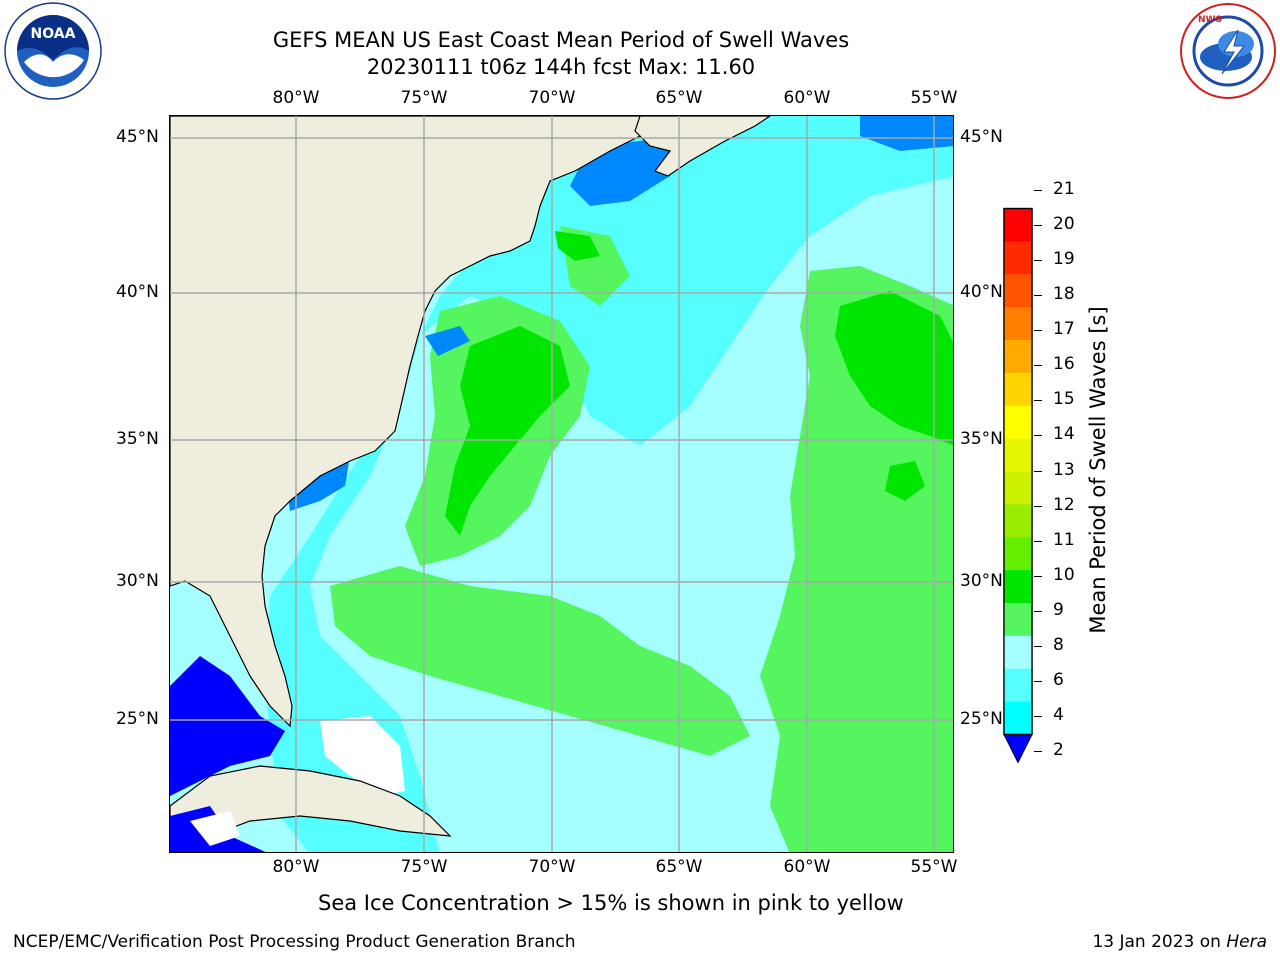 This screenshot has height=960, width=1280. What do you see at coordinates (53, 51) in the screenshot?
I see `noaa-logo-icon: NOAA` at bounding box center [53, 51].